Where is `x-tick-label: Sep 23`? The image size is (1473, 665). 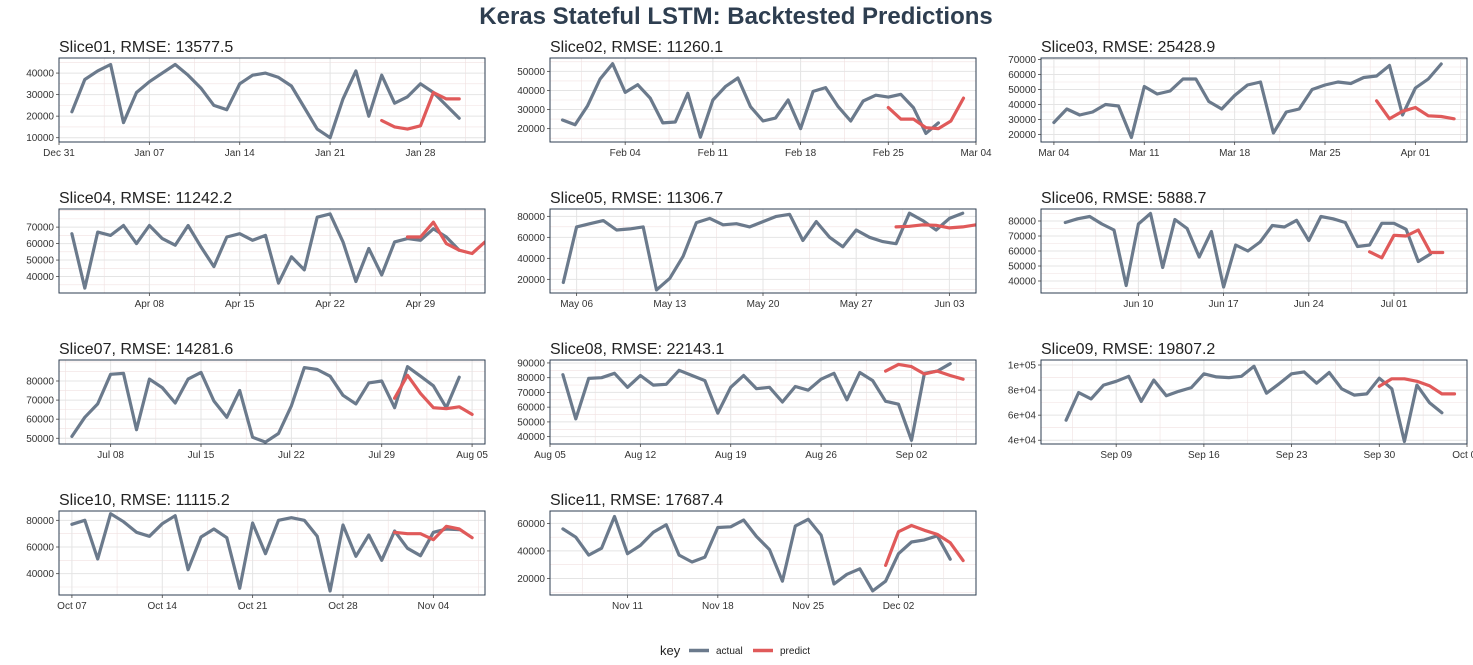
x-tick-label: Sep 23 is located at coordinates (1292, 455).